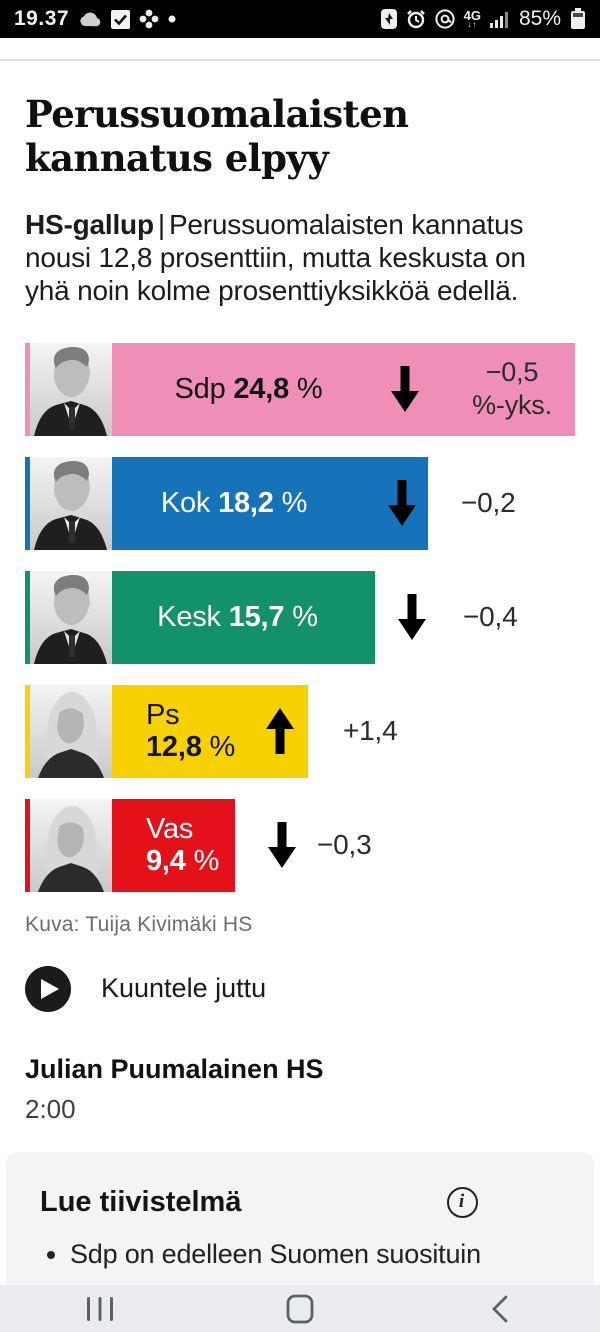 Image resolution: width=600 pixels, height=1332 pixels. Describe the element at coordinates (183, 845) in the screenshot. I see `party-label: Vas 9,4 %` at that location.